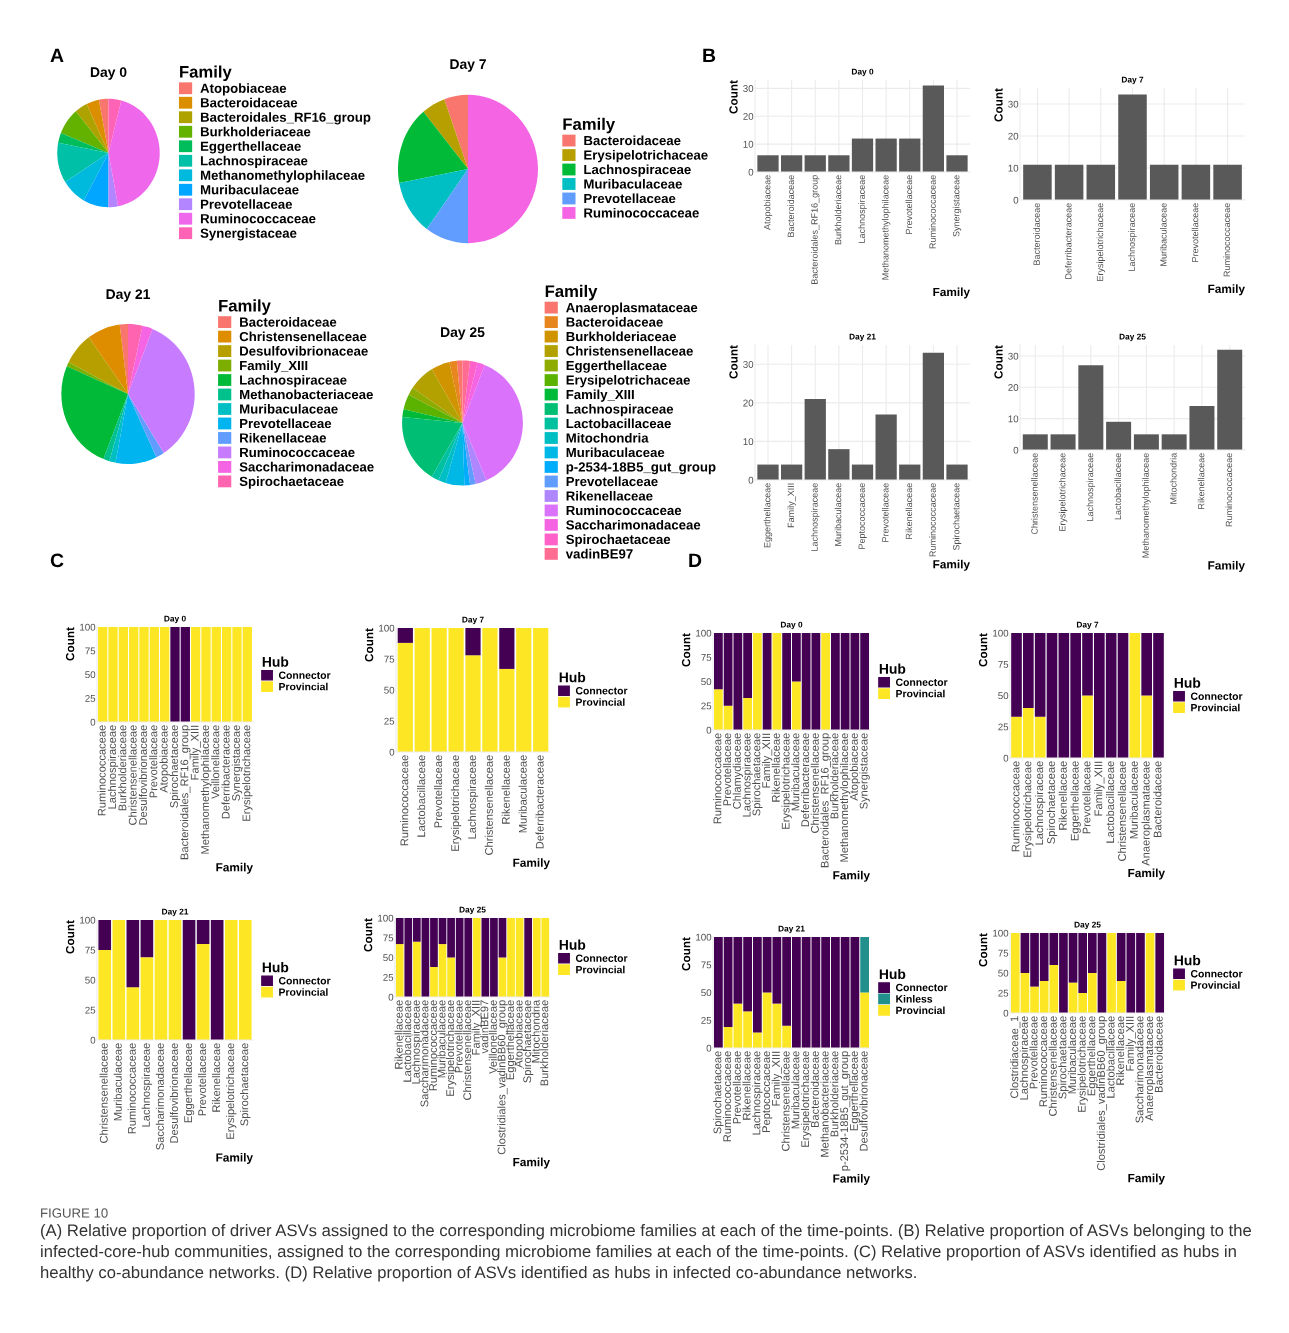 The height and width of the screenshot is (1333, 1289). Describe the element at coordinates (255, 131) in the screenshot. I see `legend-label: Burkholderiaceae` at that location.